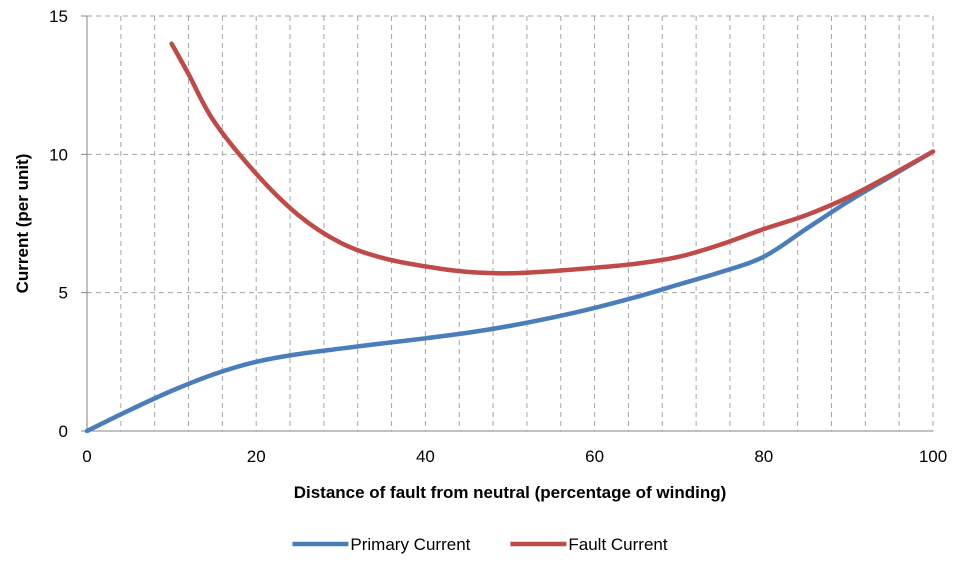 This screenshot has width=953, height=566. I want to click on x-tick-labels: 0 20 40 60 80 100, so click(514, 456).